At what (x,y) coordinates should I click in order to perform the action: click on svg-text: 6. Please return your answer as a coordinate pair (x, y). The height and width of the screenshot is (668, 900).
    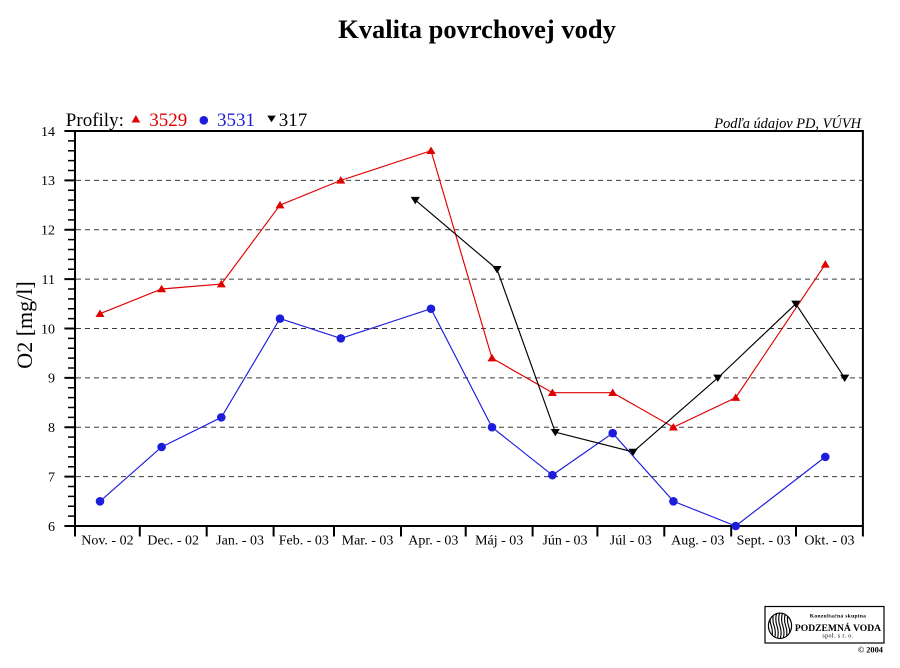
    Looking at the image, I should click on (51, 527).